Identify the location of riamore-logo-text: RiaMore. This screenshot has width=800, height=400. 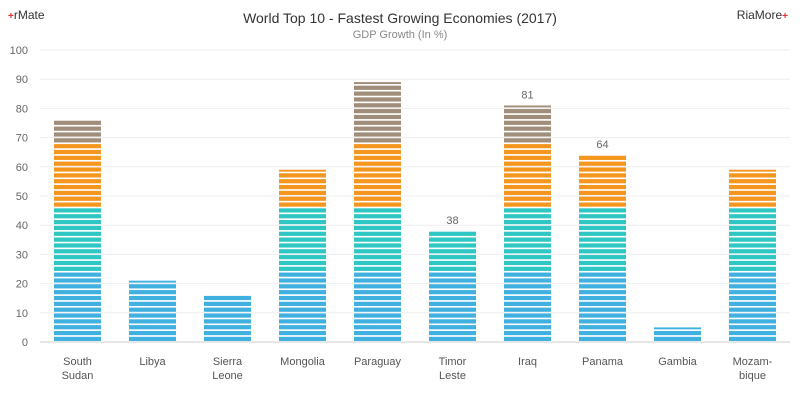
(759, 15).